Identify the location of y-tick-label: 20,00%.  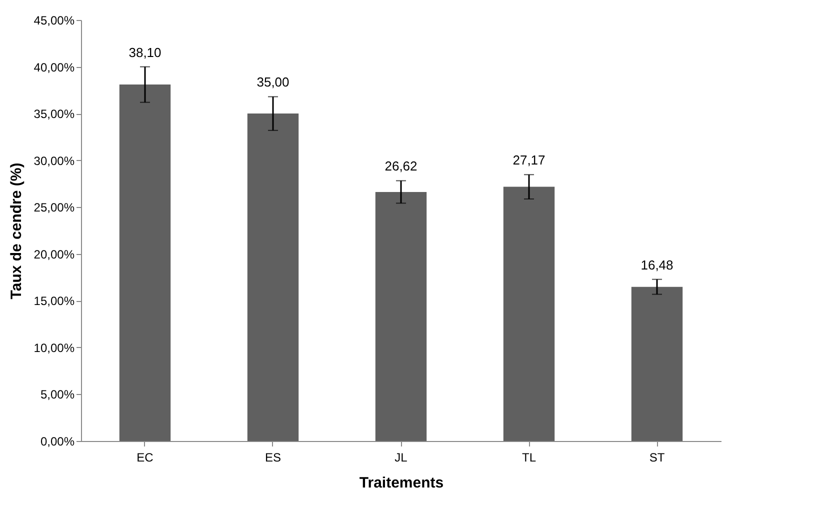
(54, 254).